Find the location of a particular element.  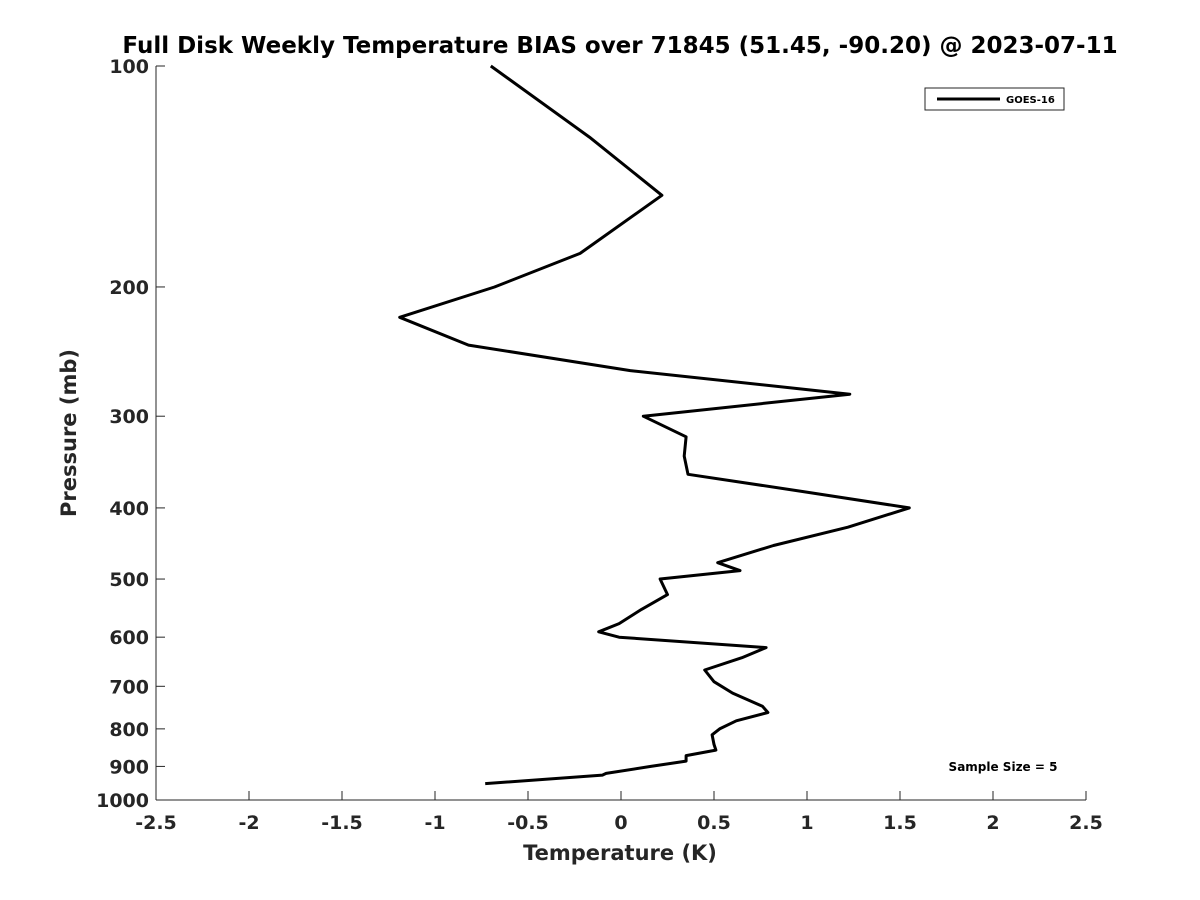

x-tick-label: -1.5 is located at coordinates (342, 823).